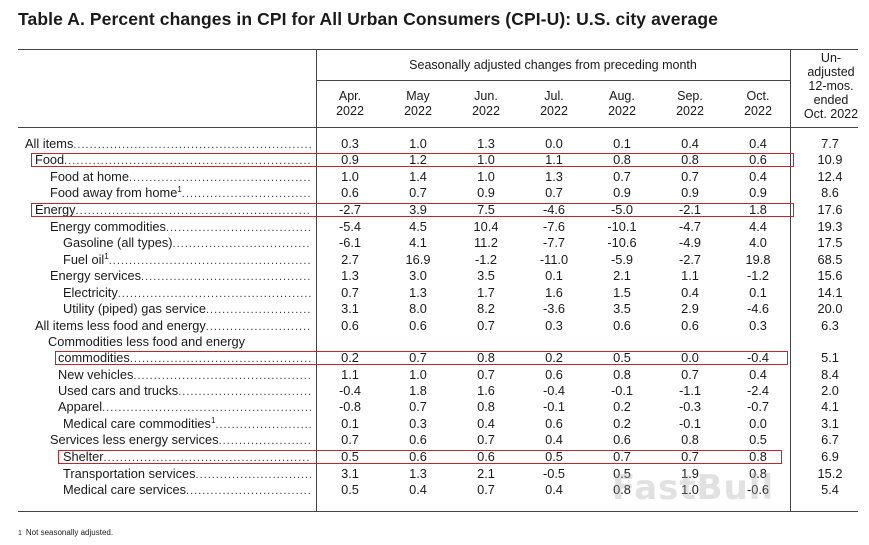 This screenshot has width=869, height=545. I want to click on row-label-text: All items, so click(49, 143).